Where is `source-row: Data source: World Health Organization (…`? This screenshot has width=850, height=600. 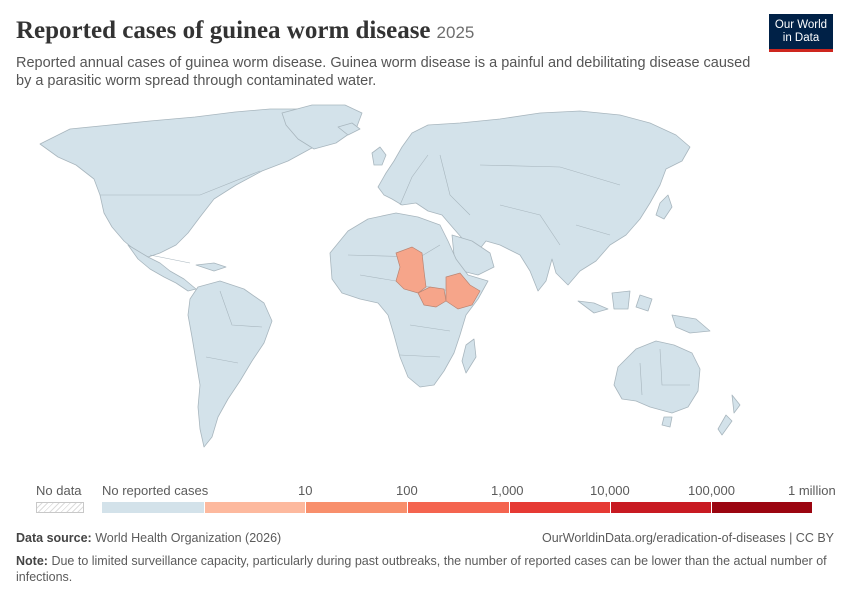
source-row: Data source: World Health Organization (… is located at coordinates (425, 540).